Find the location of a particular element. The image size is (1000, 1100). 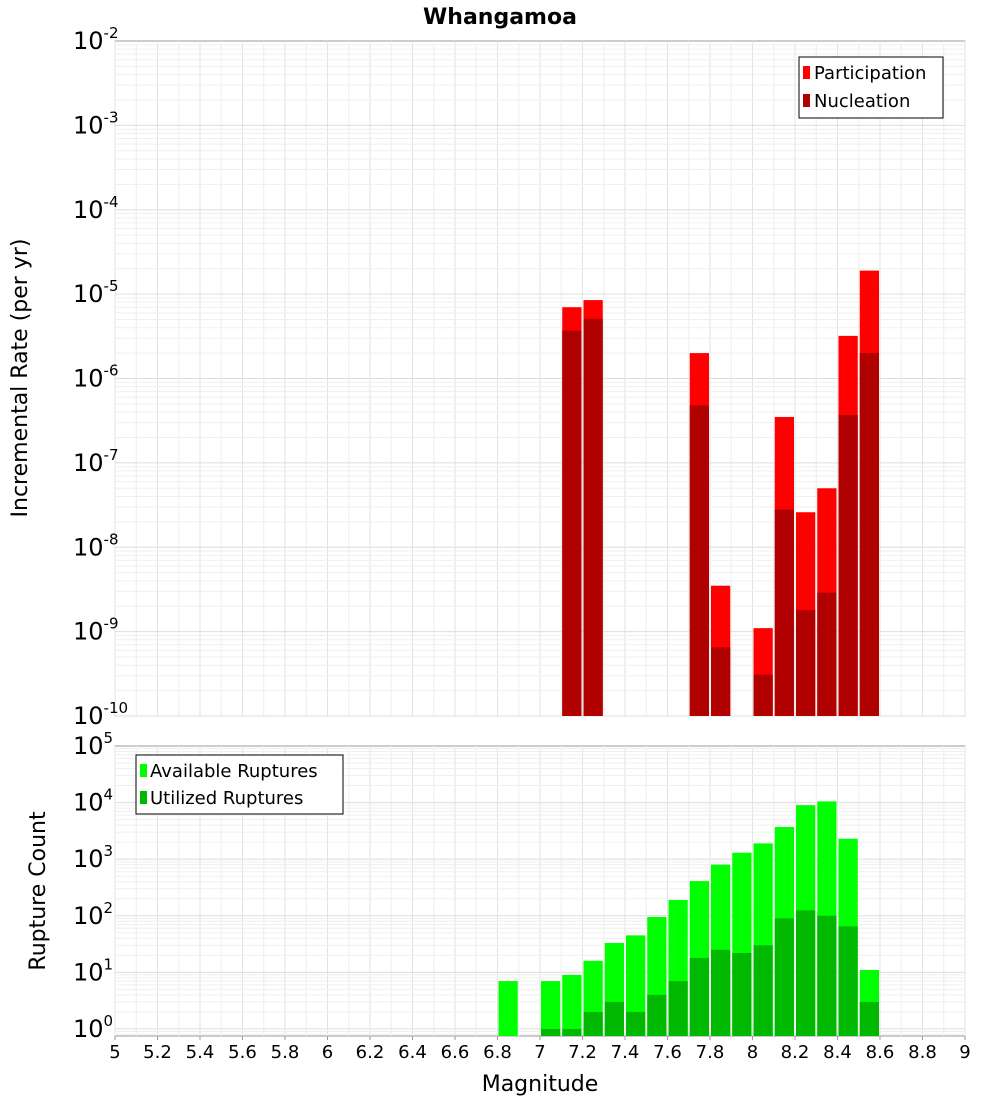

y-tick-label: 10³ is located at coordinates (93, 857).